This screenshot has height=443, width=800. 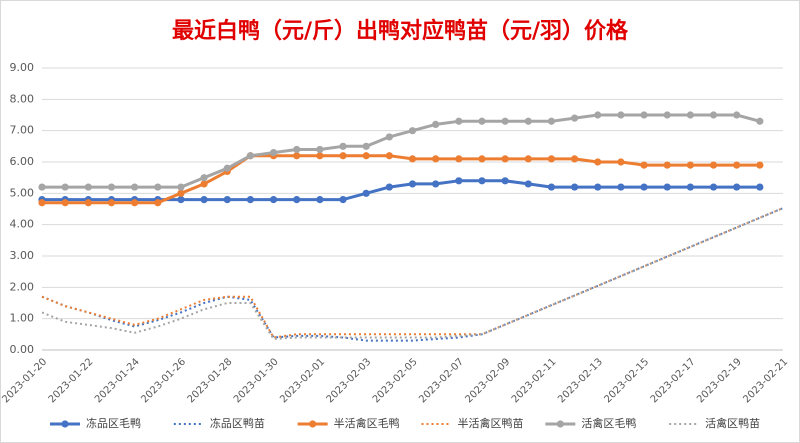 What do you see at coordinates (22, 255) in the screenshot?
I see `y-tick-label: 3.00` at bounding box center [22, 255].